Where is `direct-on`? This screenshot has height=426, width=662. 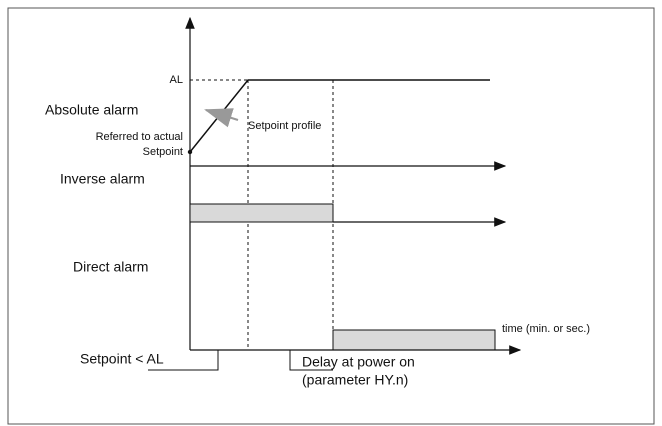 direct-on is located at coordinates (414, 340).